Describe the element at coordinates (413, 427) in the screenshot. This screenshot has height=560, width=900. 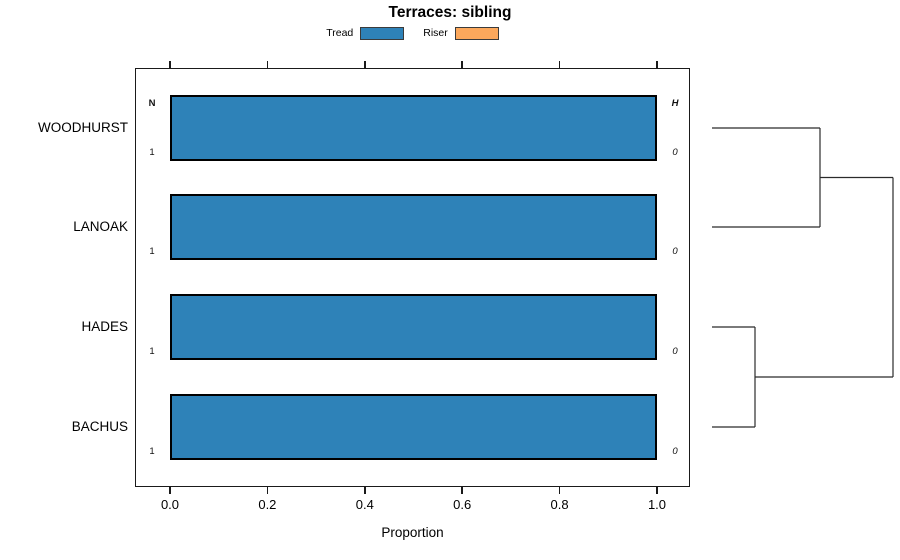
I see `bar-bachus-tread` at that location.